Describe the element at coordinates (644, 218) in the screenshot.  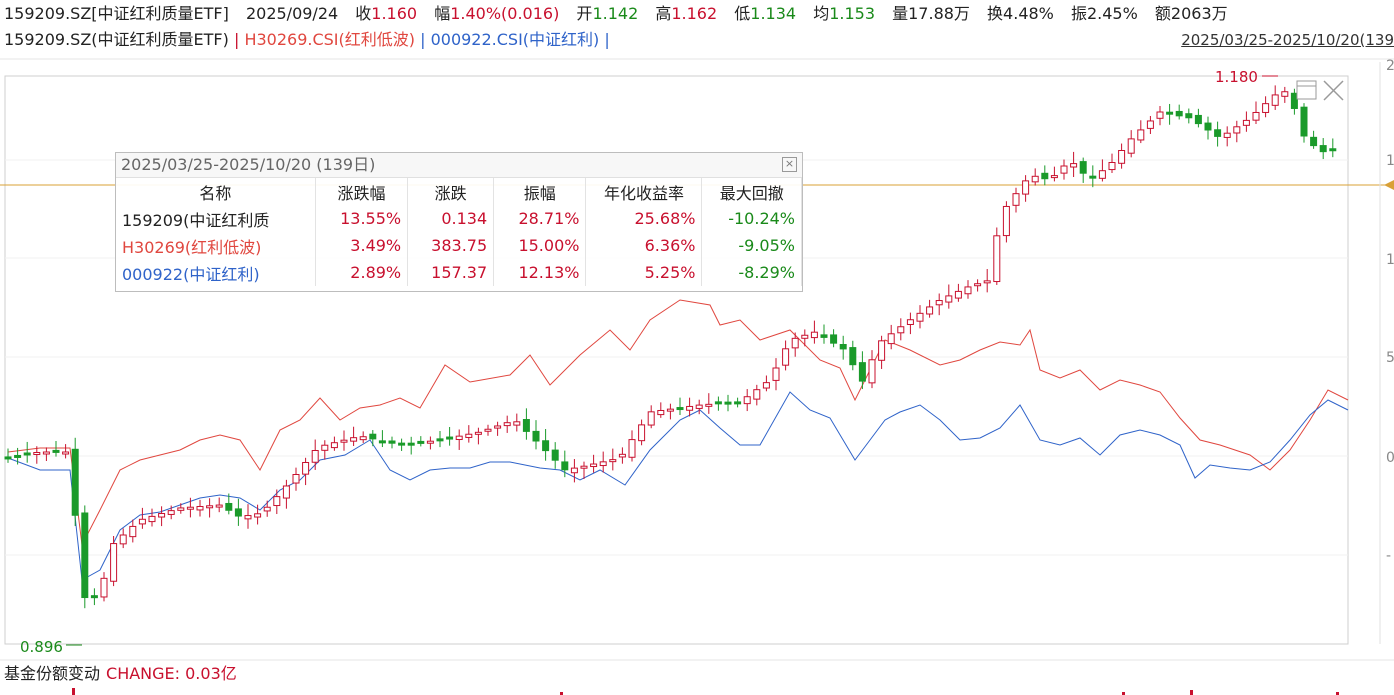
I see `row-ann: 25.68%` at that location.